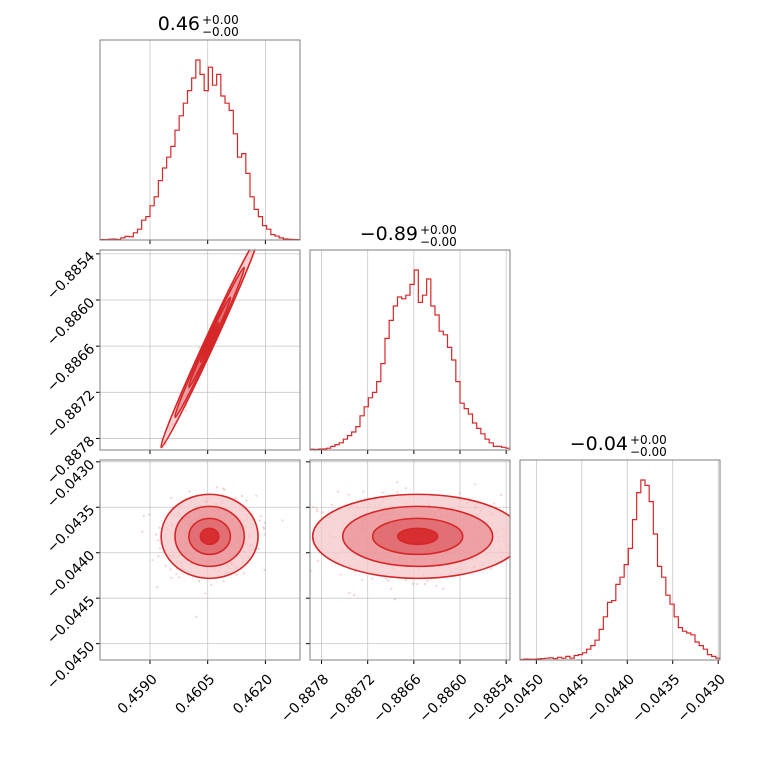 Image resolution: width=760 pixels, height=760 pixels. What do you see at coordinates (410, 359) in the screenshot?
I see `hist-1-marks` at bounding box center [410, 359].